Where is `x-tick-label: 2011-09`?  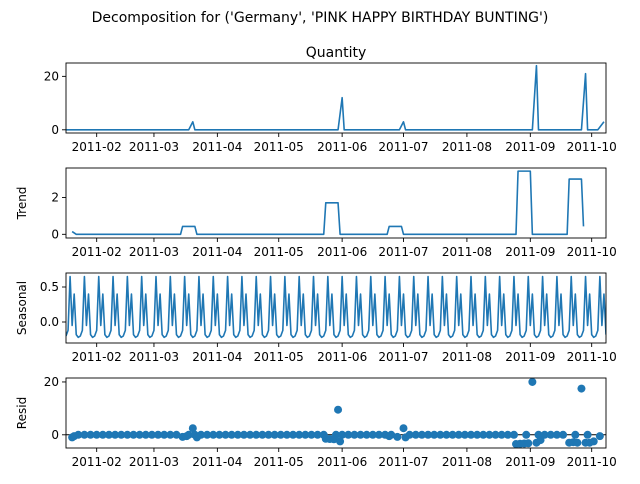 x-tick-label: 2011-09 is located at coordinates (530, 252).